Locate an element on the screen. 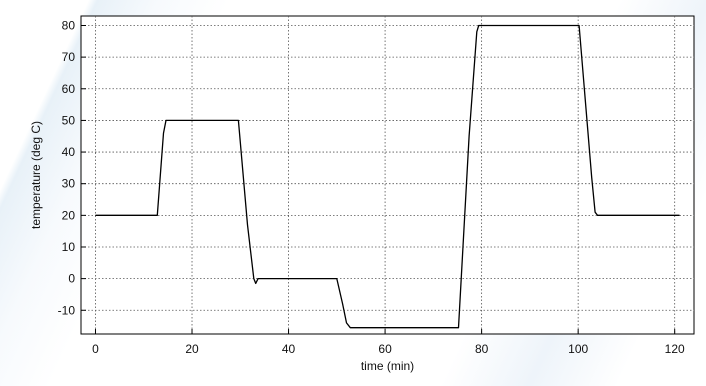 The image size is (706, 386). x-tick-label: 60 is located at coordinates (385, 349).